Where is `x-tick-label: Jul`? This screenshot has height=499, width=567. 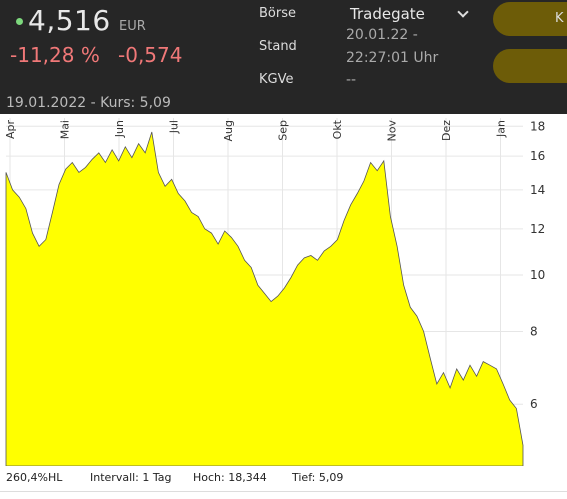
x-tick-label: Jul is located at coordinates (174, 127).